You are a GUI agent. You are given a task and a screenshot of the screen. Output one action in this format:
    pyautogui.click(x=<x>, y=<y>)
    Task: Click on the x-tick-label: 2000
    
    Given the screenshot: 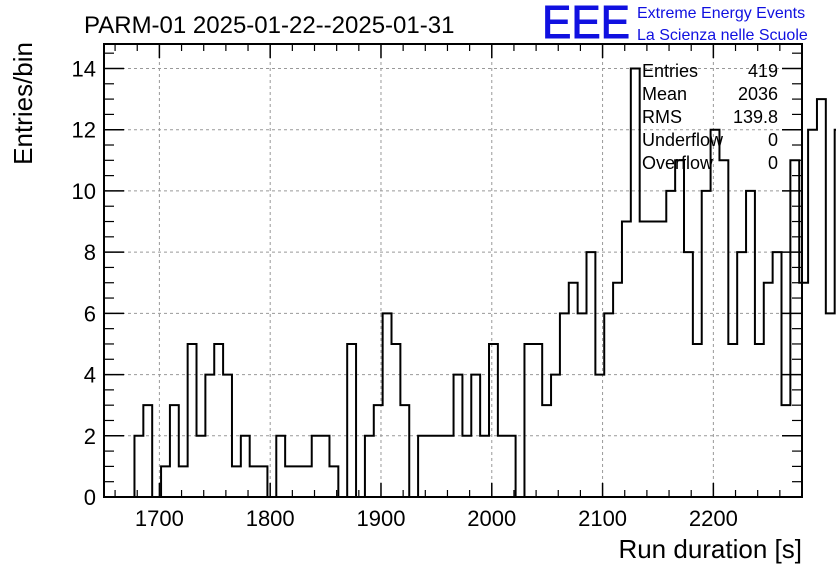 What is the action you would take?
    pyautogui.click(x=491, y=518)
    